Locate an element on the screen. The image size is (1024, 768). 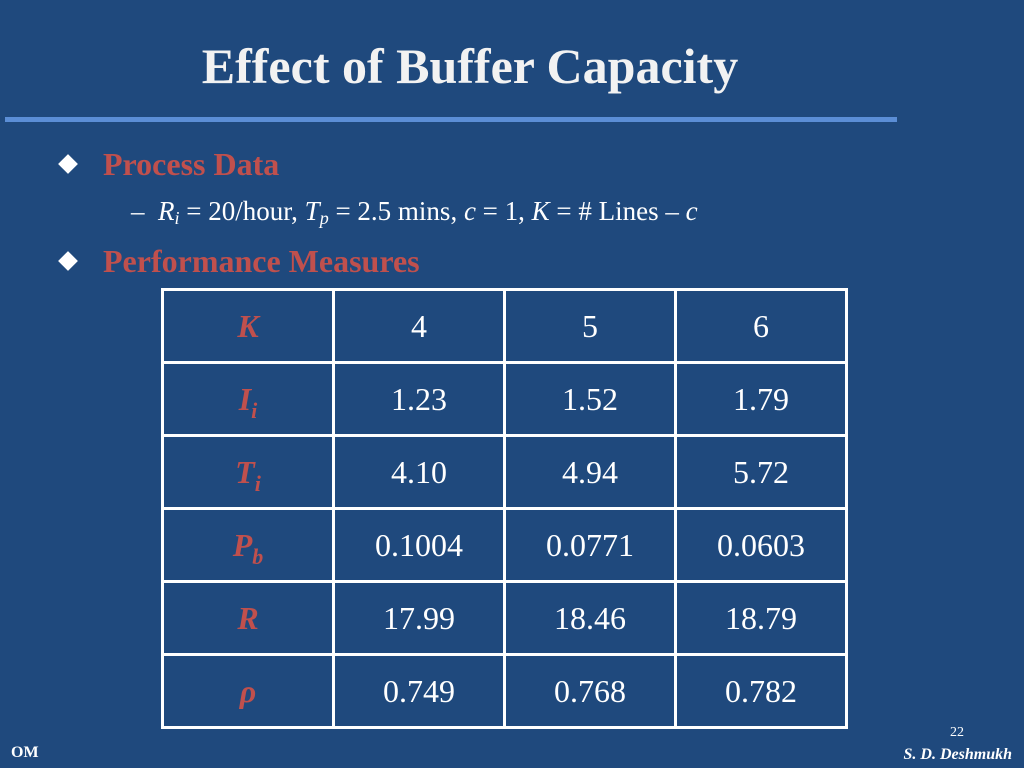
row-symbol: T is located at coordinates (245, 471).